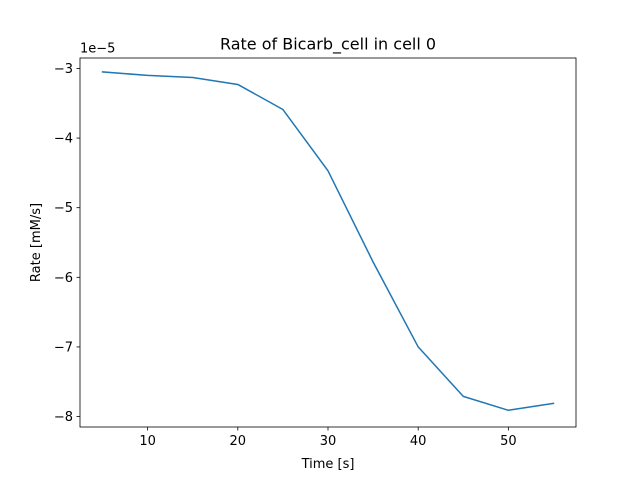 This screenshot has height=480, width=640. Describe the element at coordinates (508, 441) in the screenshot. I see `x-tick-label: 50` at that location.